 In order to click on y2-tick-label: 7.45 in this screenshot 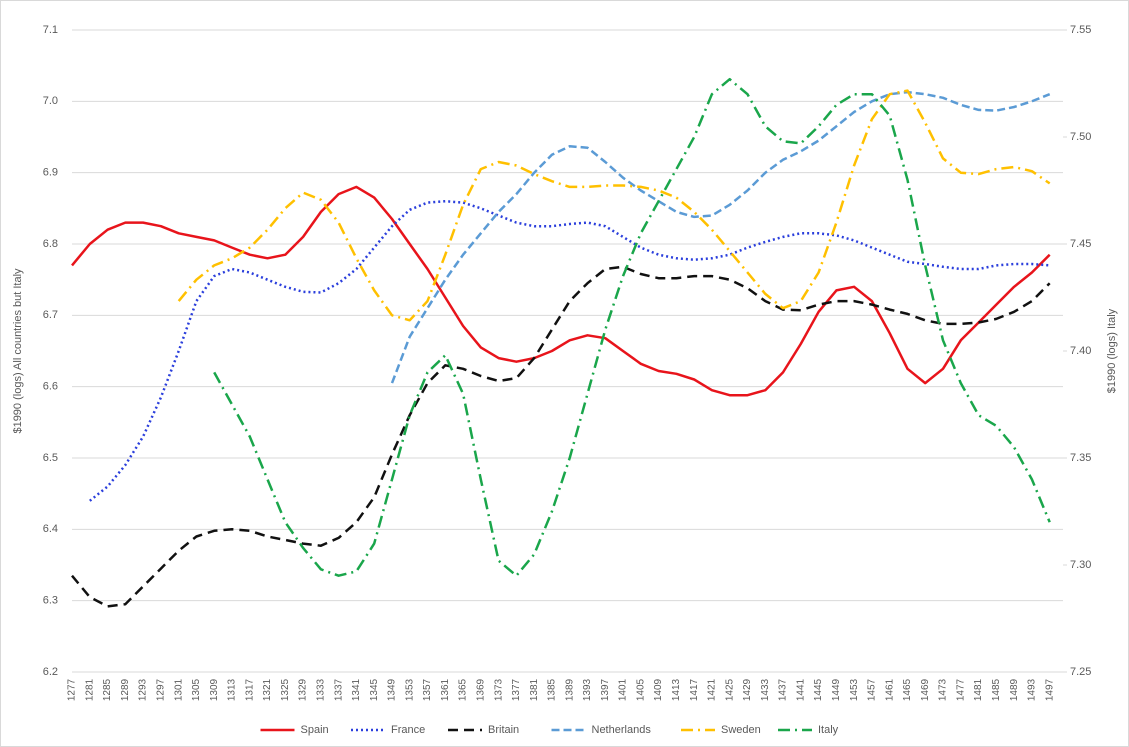, I will do `click(1080, 244)`.